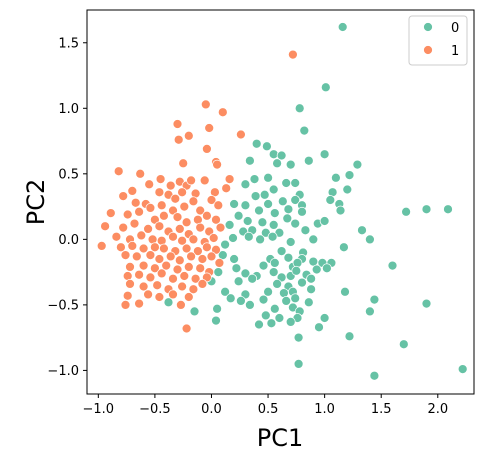  What do you see at coordinates (211, 409) in the screenshot?
I see `x-tick-label: 0.0` at bounding box center [211, 409].